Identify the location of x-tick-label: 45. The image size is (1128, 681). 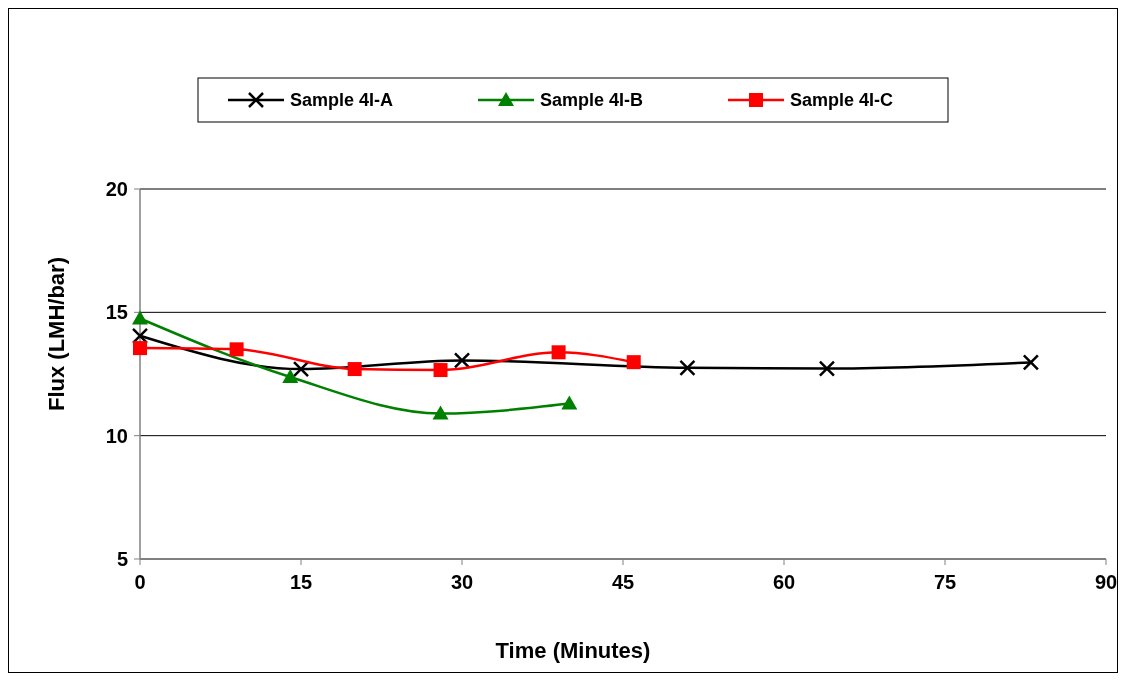
(623, 582).